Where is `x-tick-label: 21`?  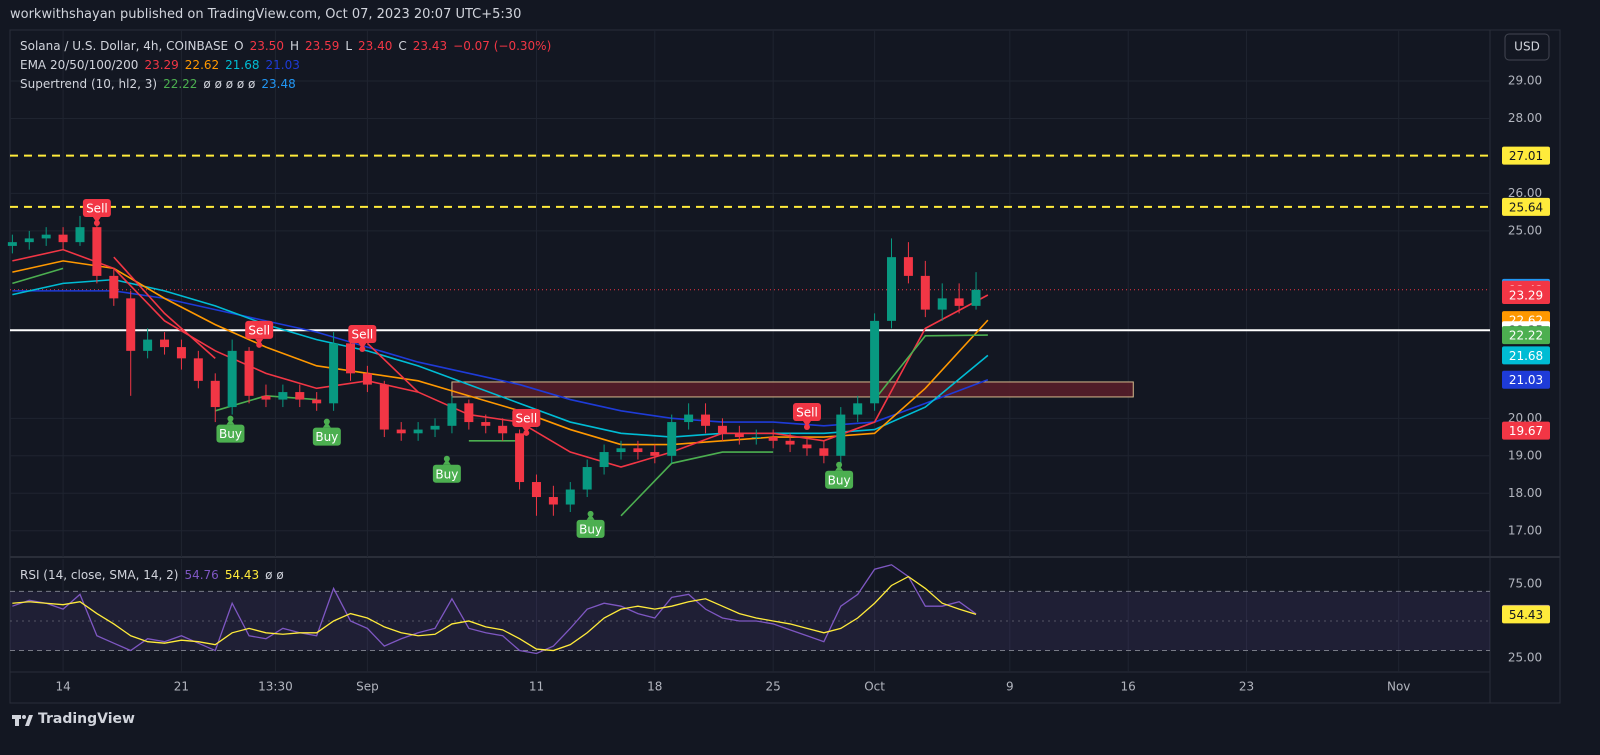 x-tick-label: 21 is located at coordinates (181, 687).